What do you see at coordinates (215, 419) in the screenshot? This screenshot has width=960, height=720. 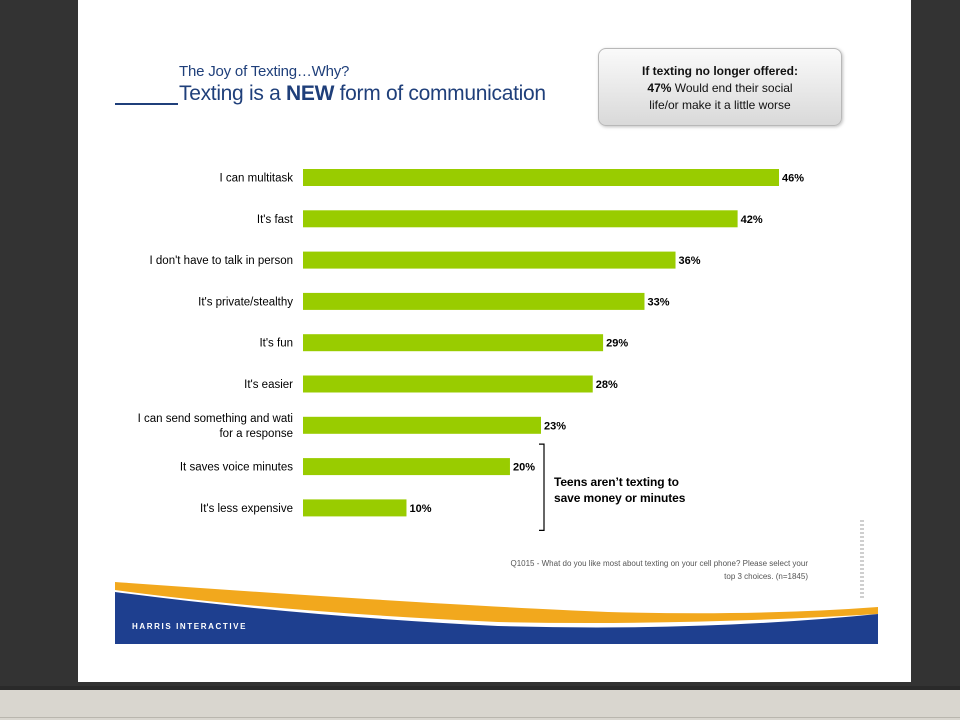 I see `category-label: I can send something and wati` at bounding box center [215, 419].